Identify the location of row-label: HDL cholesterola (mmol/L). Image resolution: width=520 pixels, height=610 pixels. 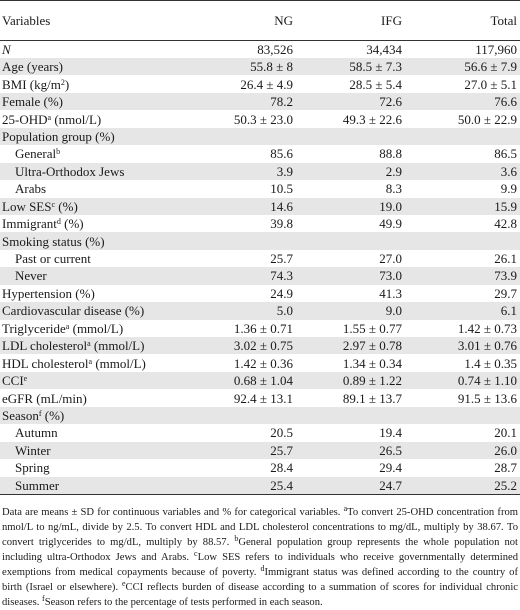
(102, 362).